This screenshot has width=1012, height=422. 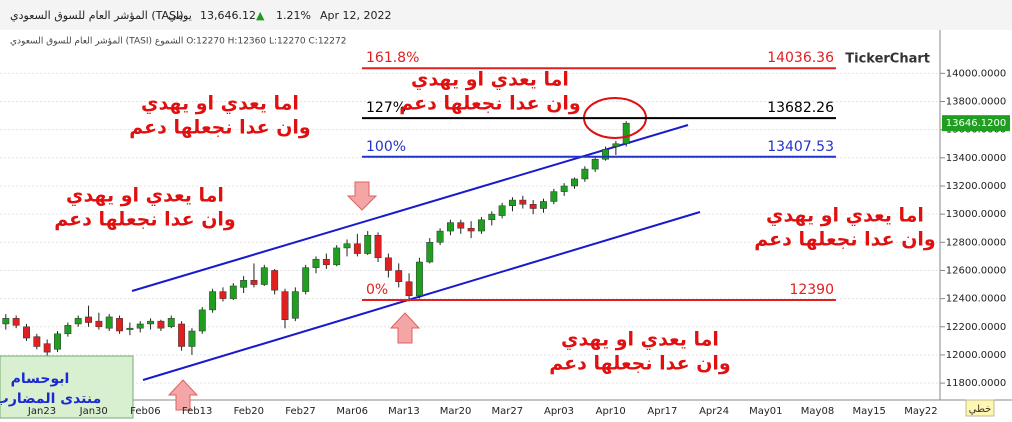 What do you see at coordinates (976, 383) in the screenshot?
I see `y-tick-label: 11800.0000` at bounding box center [976, 383].